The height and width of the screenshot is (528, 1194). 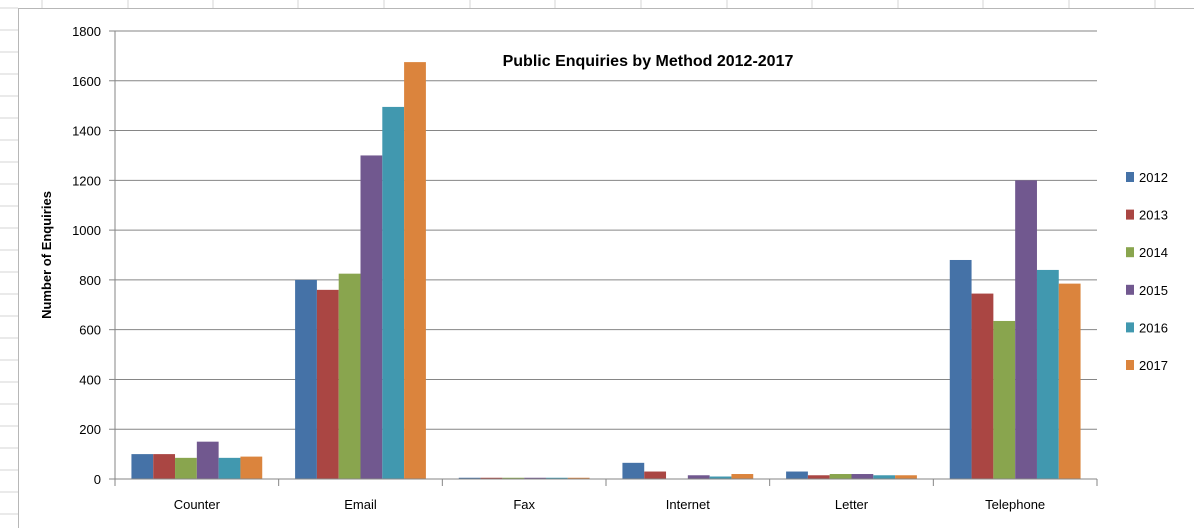 What do you see at coordinates (142, 466) in the screenshot?
I see `bar-2012-counter` at bounding box center [142, 466].